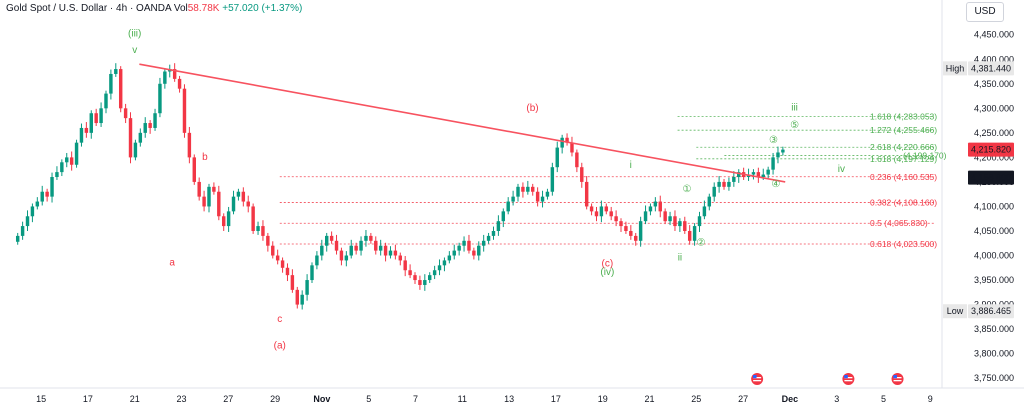  Describe the element at coordinates (994, 108) in the screenshot. I see `y-tick-label: 4,300.000` at that location.